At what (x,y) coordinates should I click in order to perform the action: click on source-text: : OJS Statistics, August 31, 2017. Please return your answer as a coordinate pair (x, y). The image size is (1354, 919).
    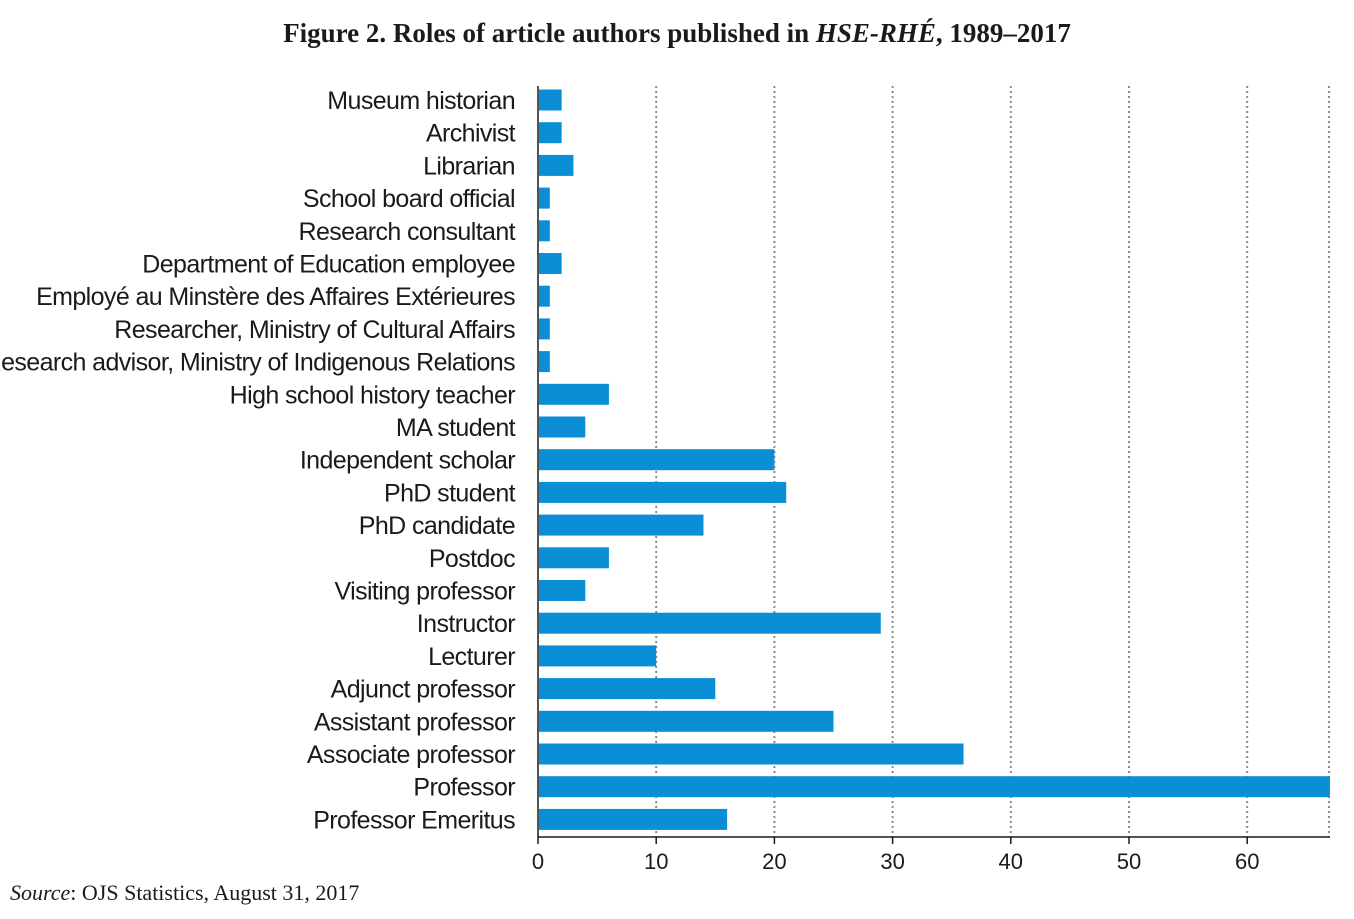
    Looking at the image, I should click on (215, 892).